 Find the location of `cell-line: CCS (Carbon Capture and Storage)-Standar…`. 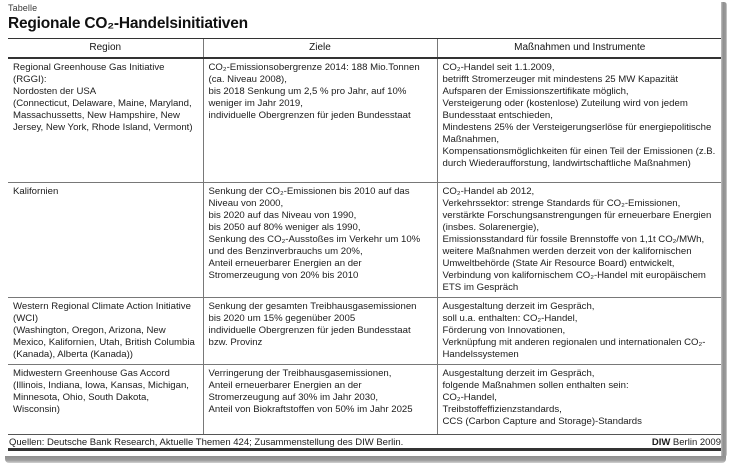

cell-line: CCS (Carbon Capture and Storage)-Standar… is located at coordinates (542, 421).